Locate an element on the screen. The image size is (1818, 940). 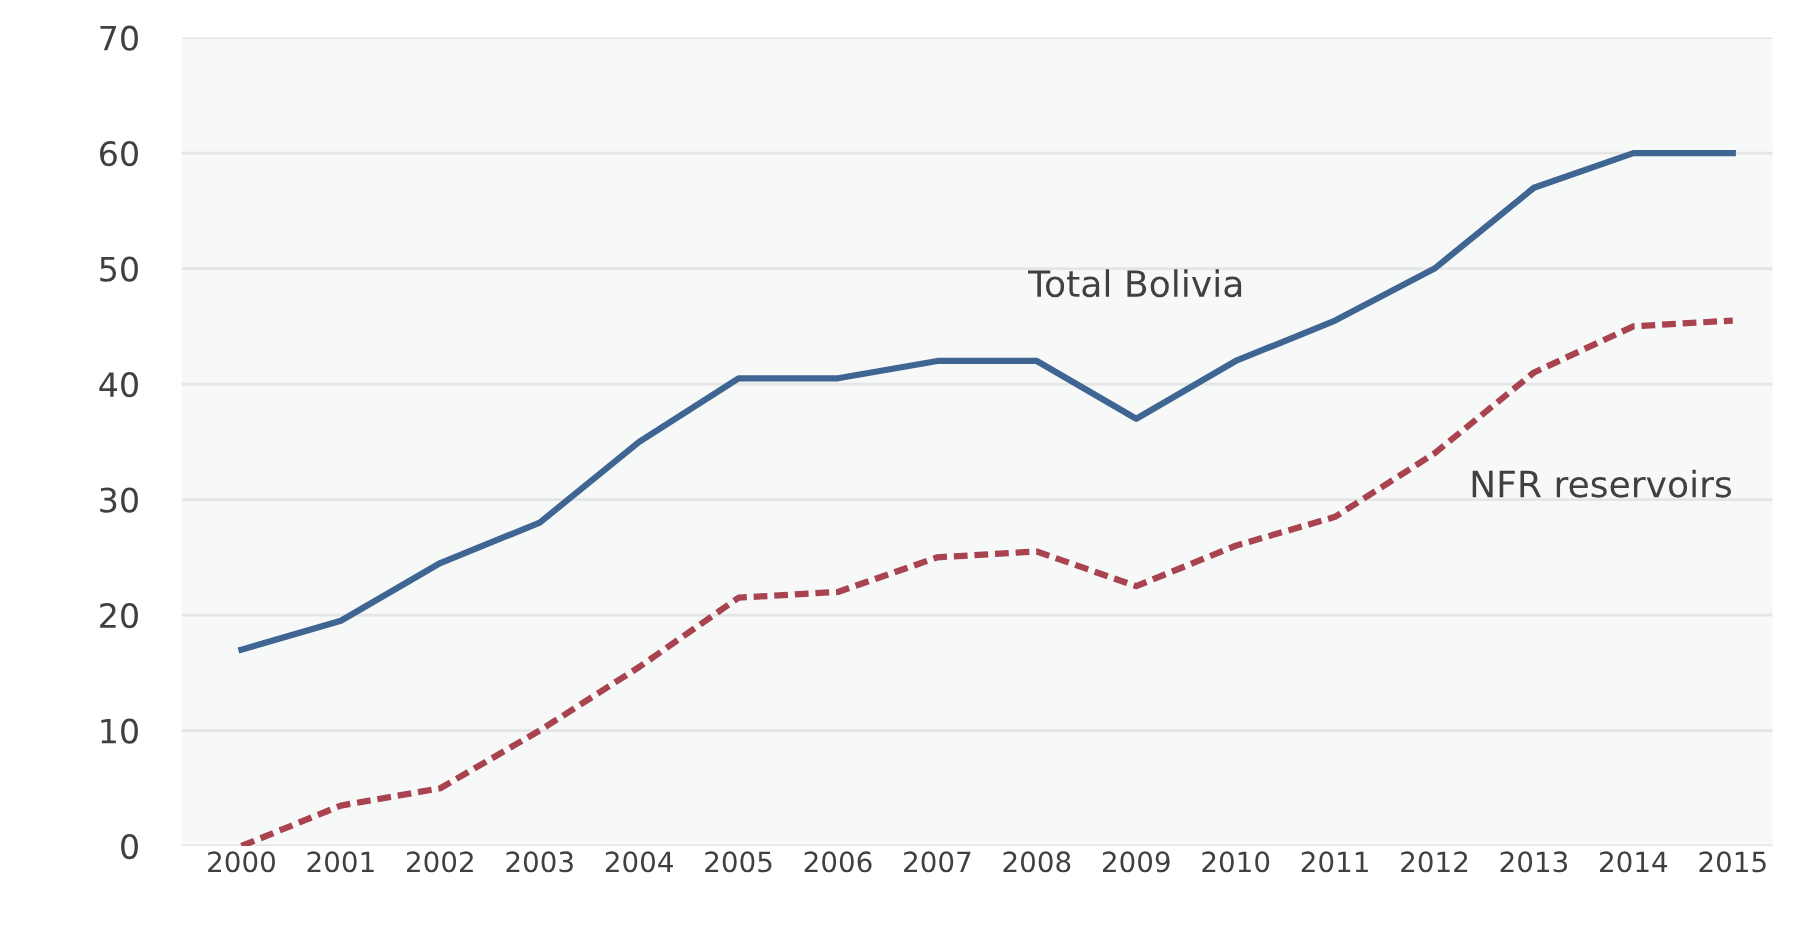
x-tick-label: 2015 is located at coordinates (1732, 862).